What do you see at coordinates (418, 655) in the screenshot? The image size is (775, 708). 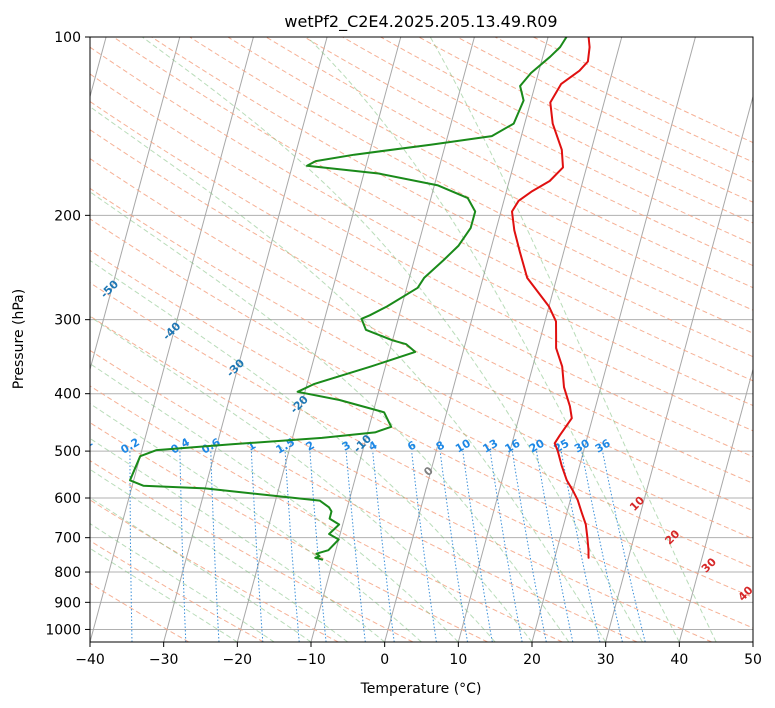 I see `x-axis-ticks: −40 −30 −20 −10 0 10 20 30 40 50` at bounding box center [418, 655].